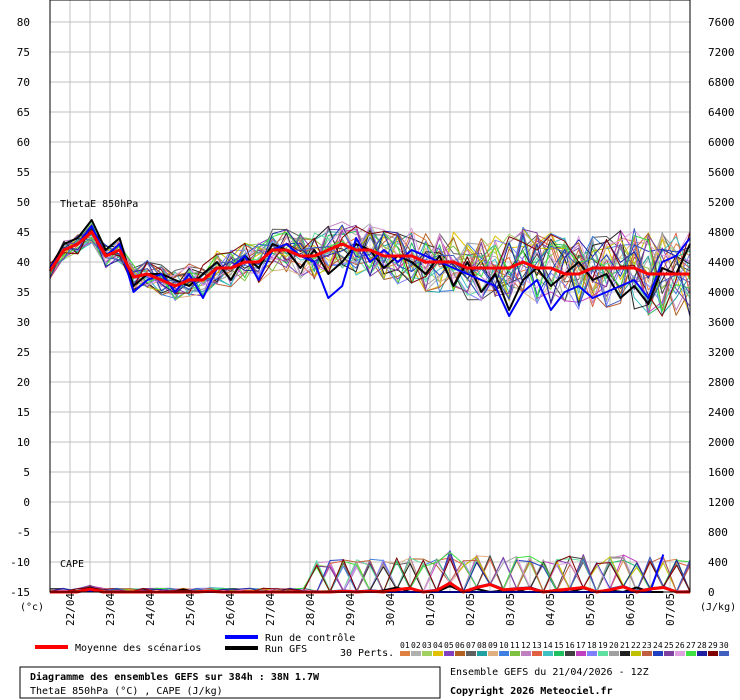 The width and height of the screenshot is (740, 700). What do you see at coordinates (718, 562) in the screenshot?
I see `right-tick-label: 400` at bounding box center [718, 562].